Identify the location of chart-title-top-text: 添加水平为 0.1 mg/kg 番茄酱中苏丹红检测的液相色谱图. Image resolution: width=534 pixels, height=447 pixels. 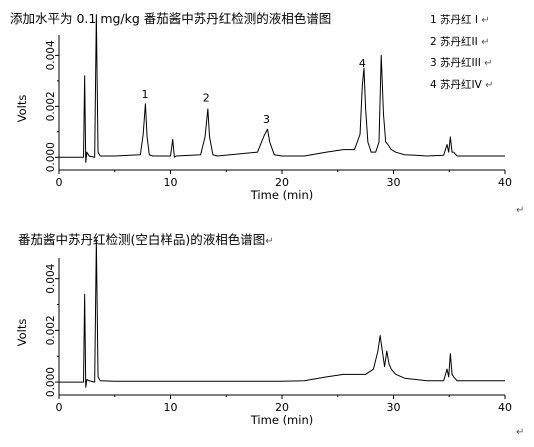
(171, 18).